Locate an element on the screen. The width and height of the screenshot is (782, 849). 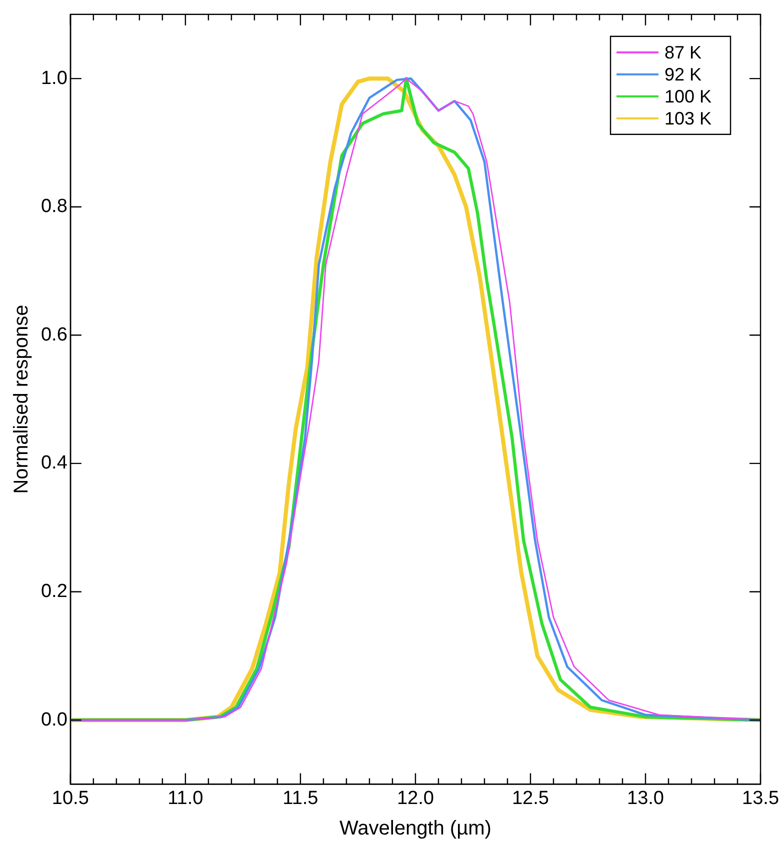
y-axis-title: Normalised response is located at coordinates (21, 399).